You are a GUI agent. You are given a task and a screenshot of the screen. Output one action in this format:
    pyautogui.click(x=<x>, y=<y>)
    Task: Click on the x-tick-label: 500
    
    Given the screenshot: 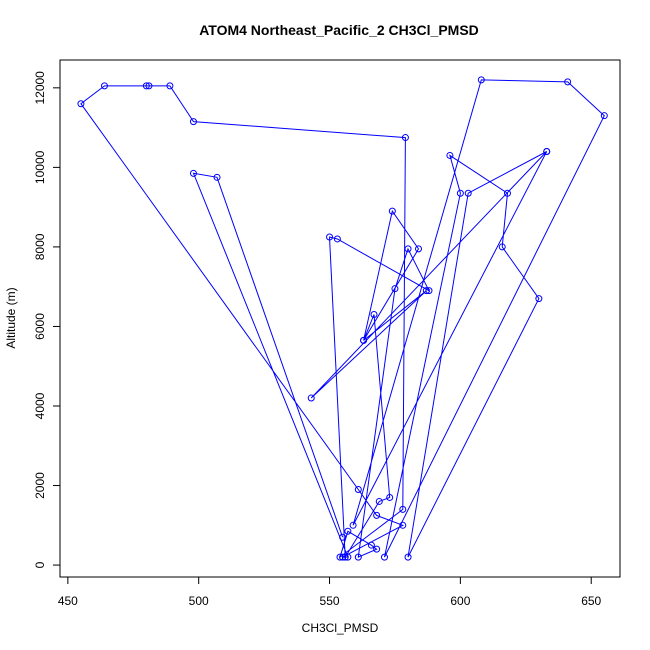 What is the action you would take?
    pyautogui.click(x=199, y=601)
    